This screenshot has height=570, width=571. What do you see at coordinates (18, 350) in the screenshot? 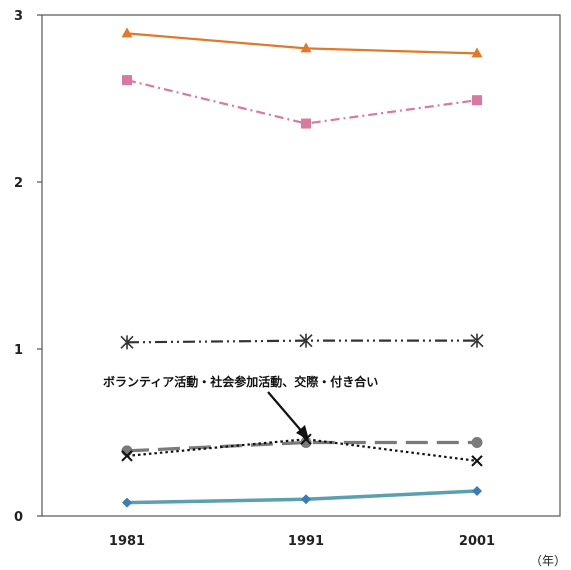
I see `y-tick-label: 1` at bounding box center [18, 350].